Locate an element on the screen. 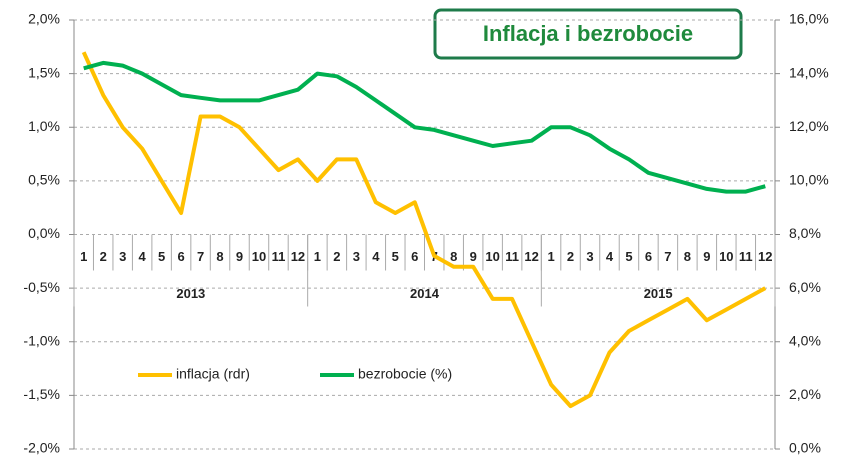 This screenshot has height=457, width=846. y2-tick-label: 4,0% is located at coordinates (805, 340).